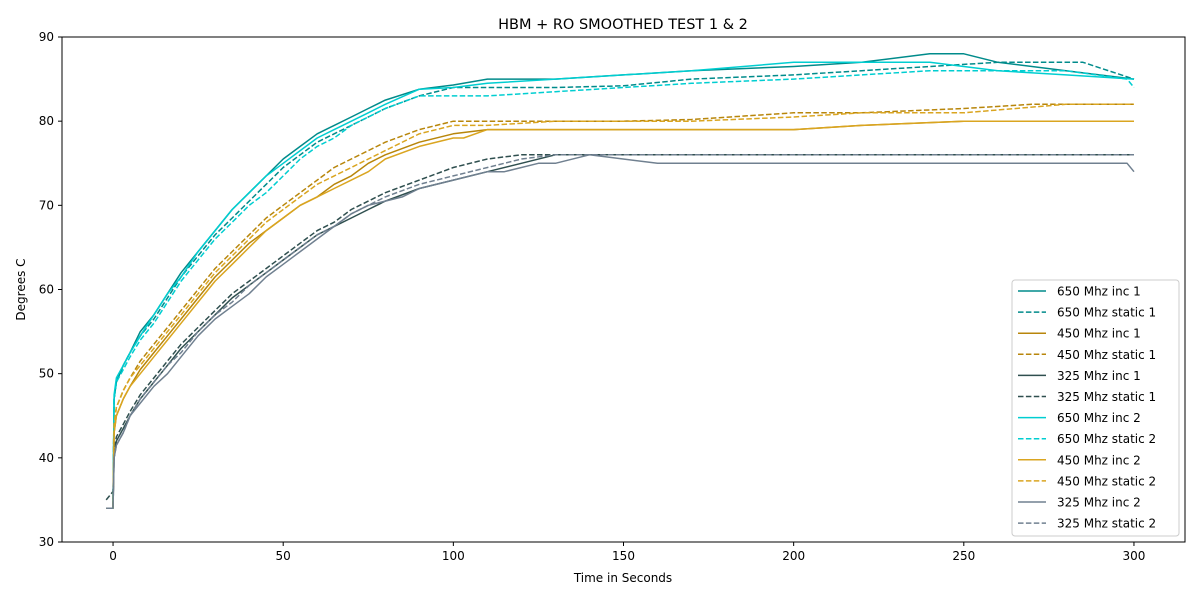  Describe the element at coordinates (46, 542) in the screenshot. I see `y-tick-label: 30` at that location.